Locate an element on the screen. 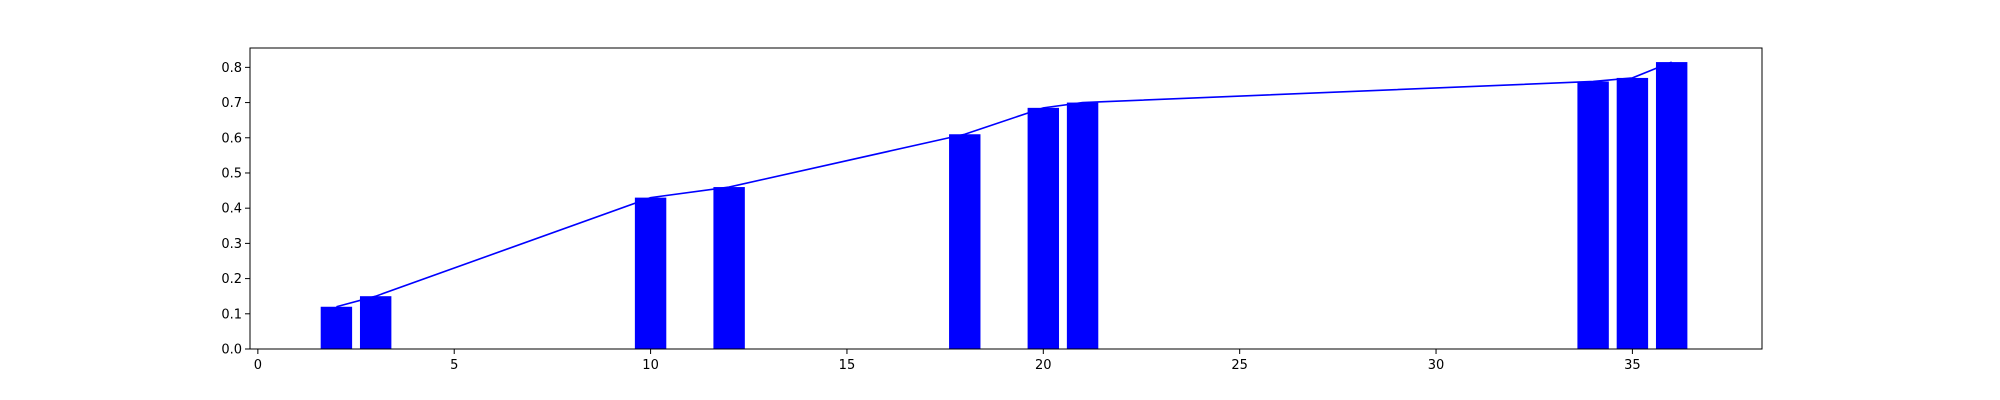 The height and width of the screenshot is (400, 2000). x-tick-label: 35 is located at coordinates (1632, 365).